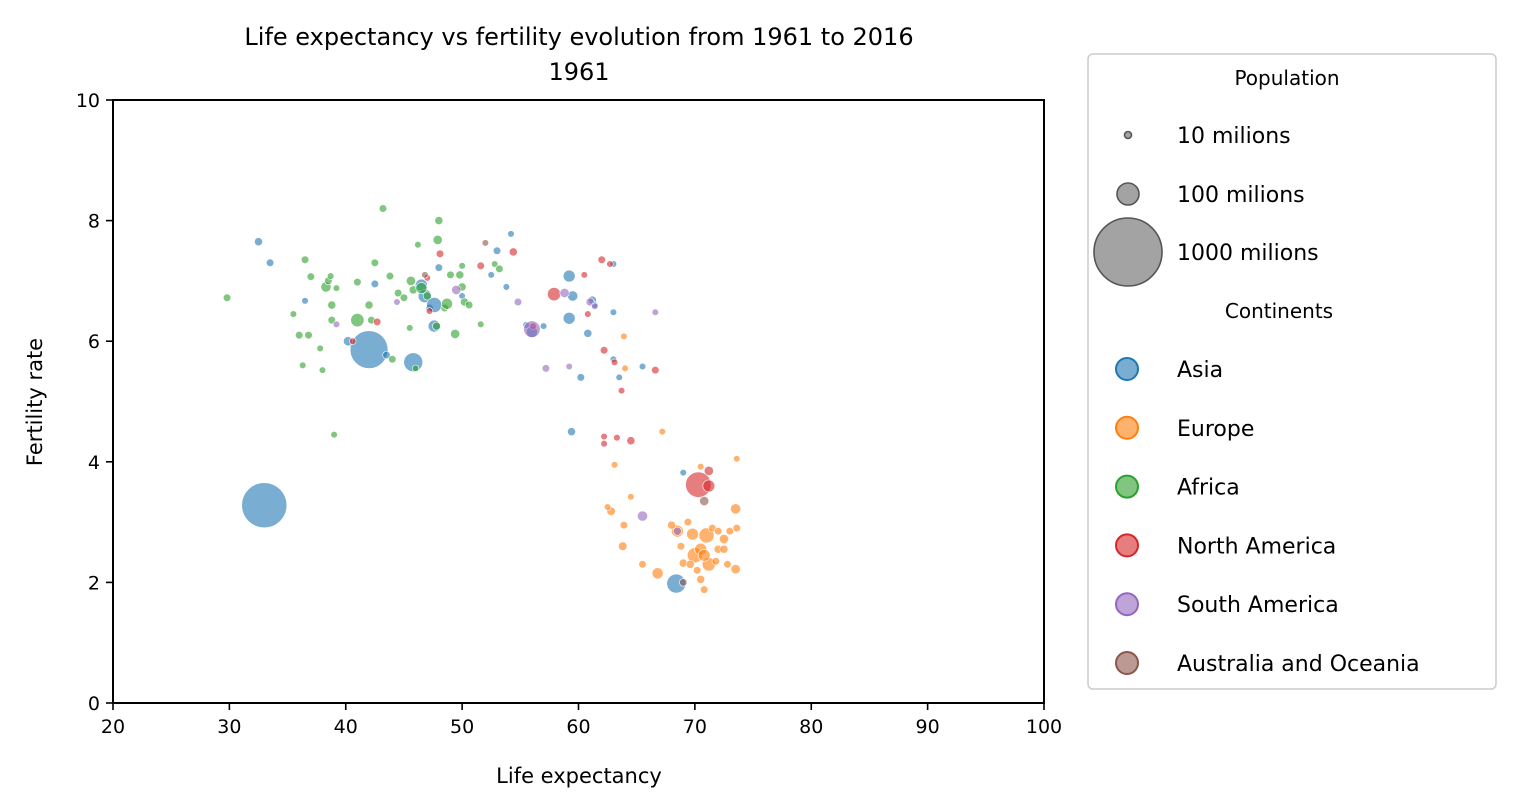 The height and width of the screenshot is (810, 1514). What do you see at coordinates (1127, 604) in the screenshot?
I see `legend-marker-south-america` at bounding box center [1127, 604].